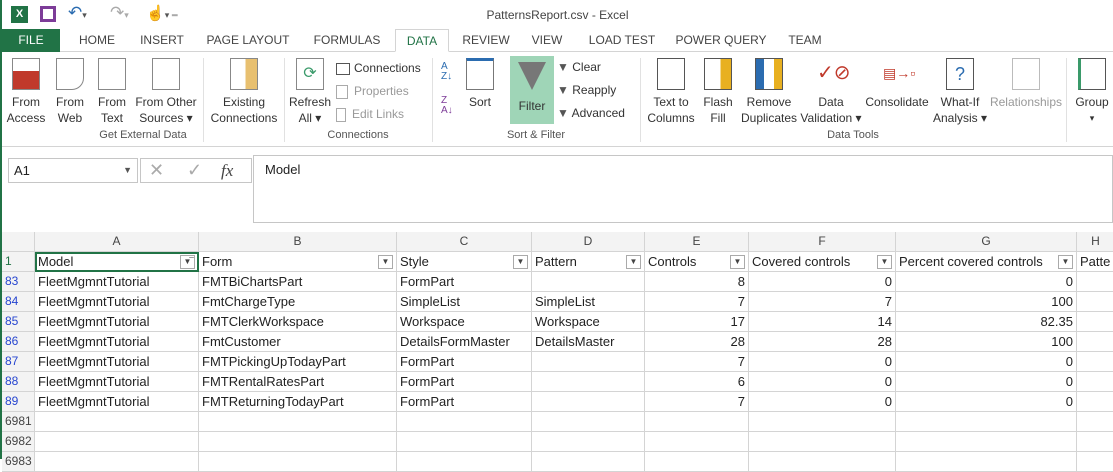 Image resolution: width=1113 pixels, height=472 pixels. Describe the element at coordinates (822, 262) in the screenshot. I see `header-cell: Covered controls ▼` at that location.